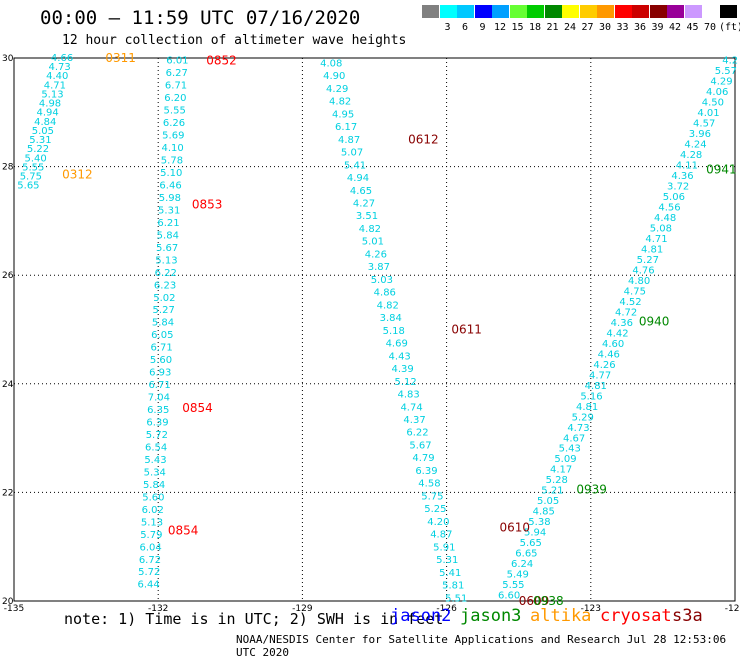 The height and width of the screenshot is (659, 740). Describe the element at coordinates (509, 596) in the screenshot. I see `swh-value: 6.60` at that location.